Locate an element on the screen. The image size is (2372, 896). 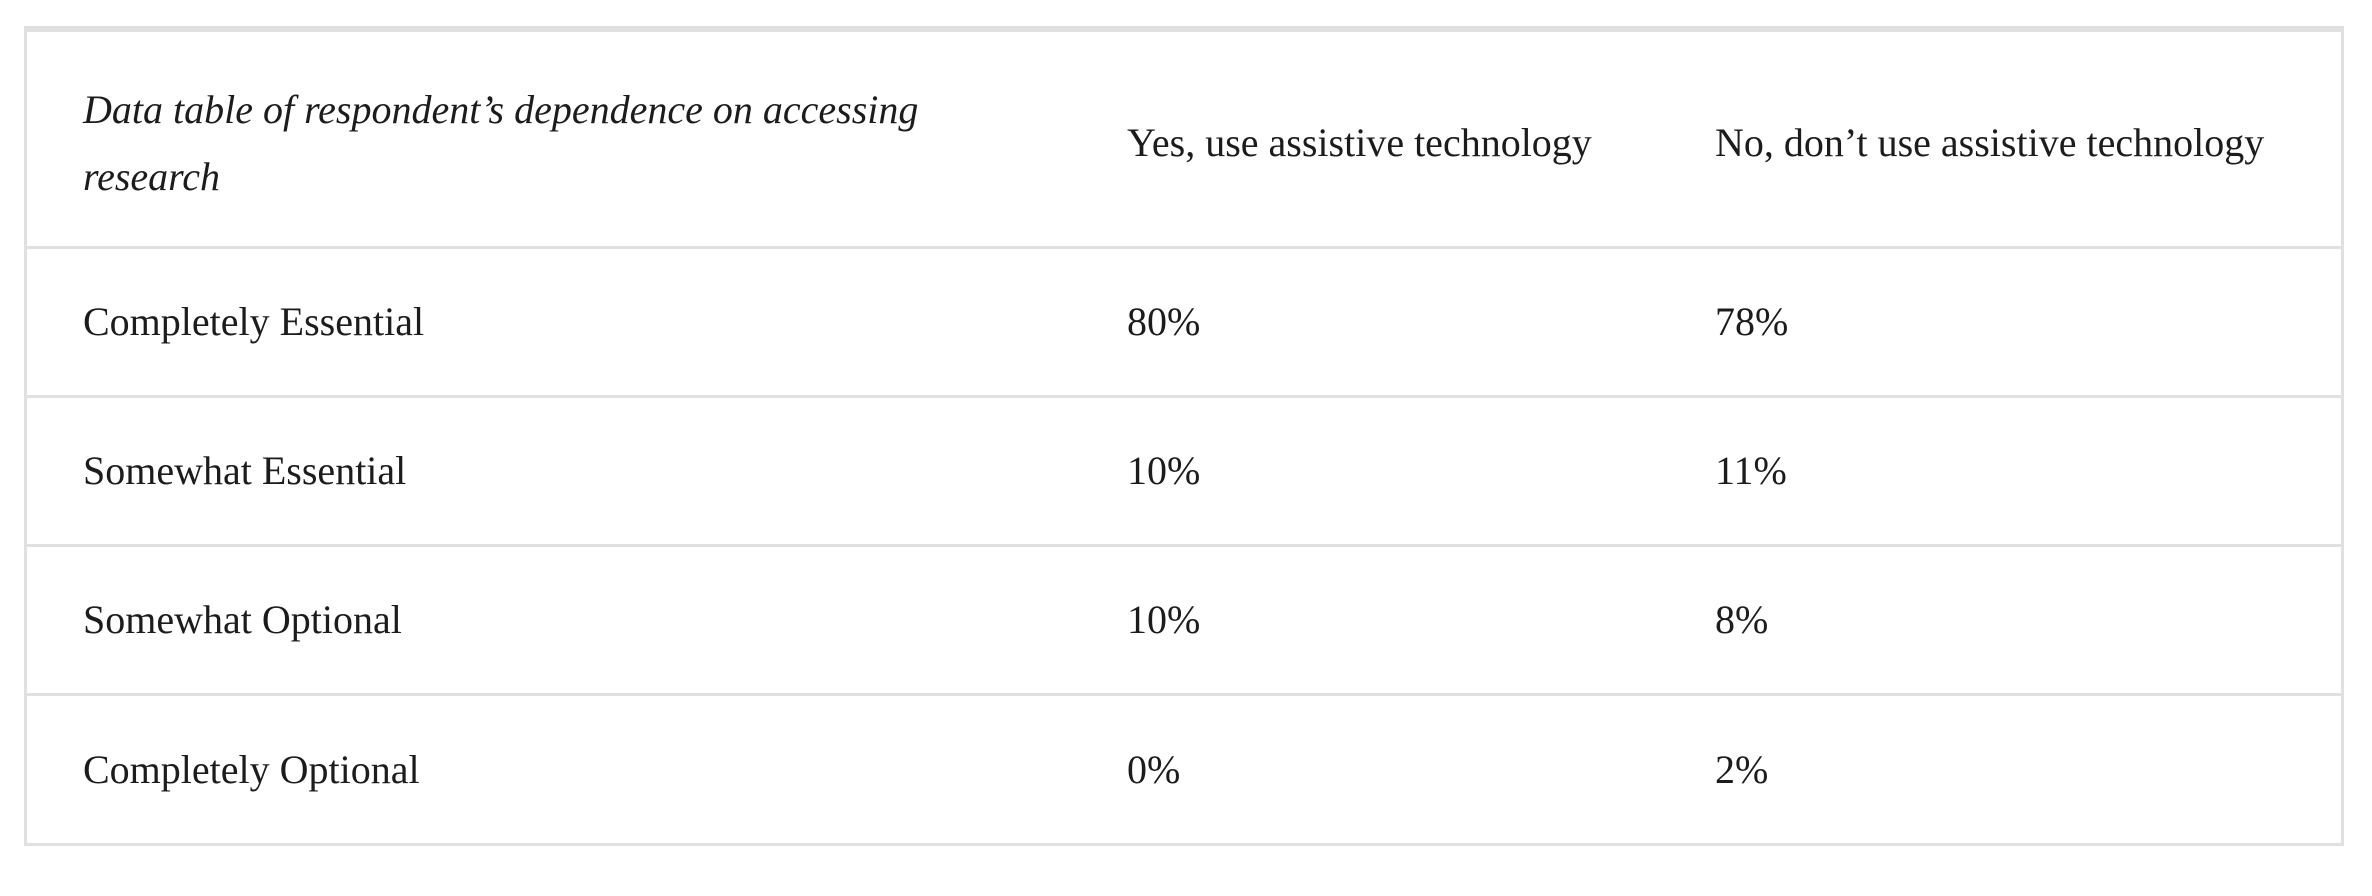
row-label: Completely Essential is located at coordinates (549, 320).